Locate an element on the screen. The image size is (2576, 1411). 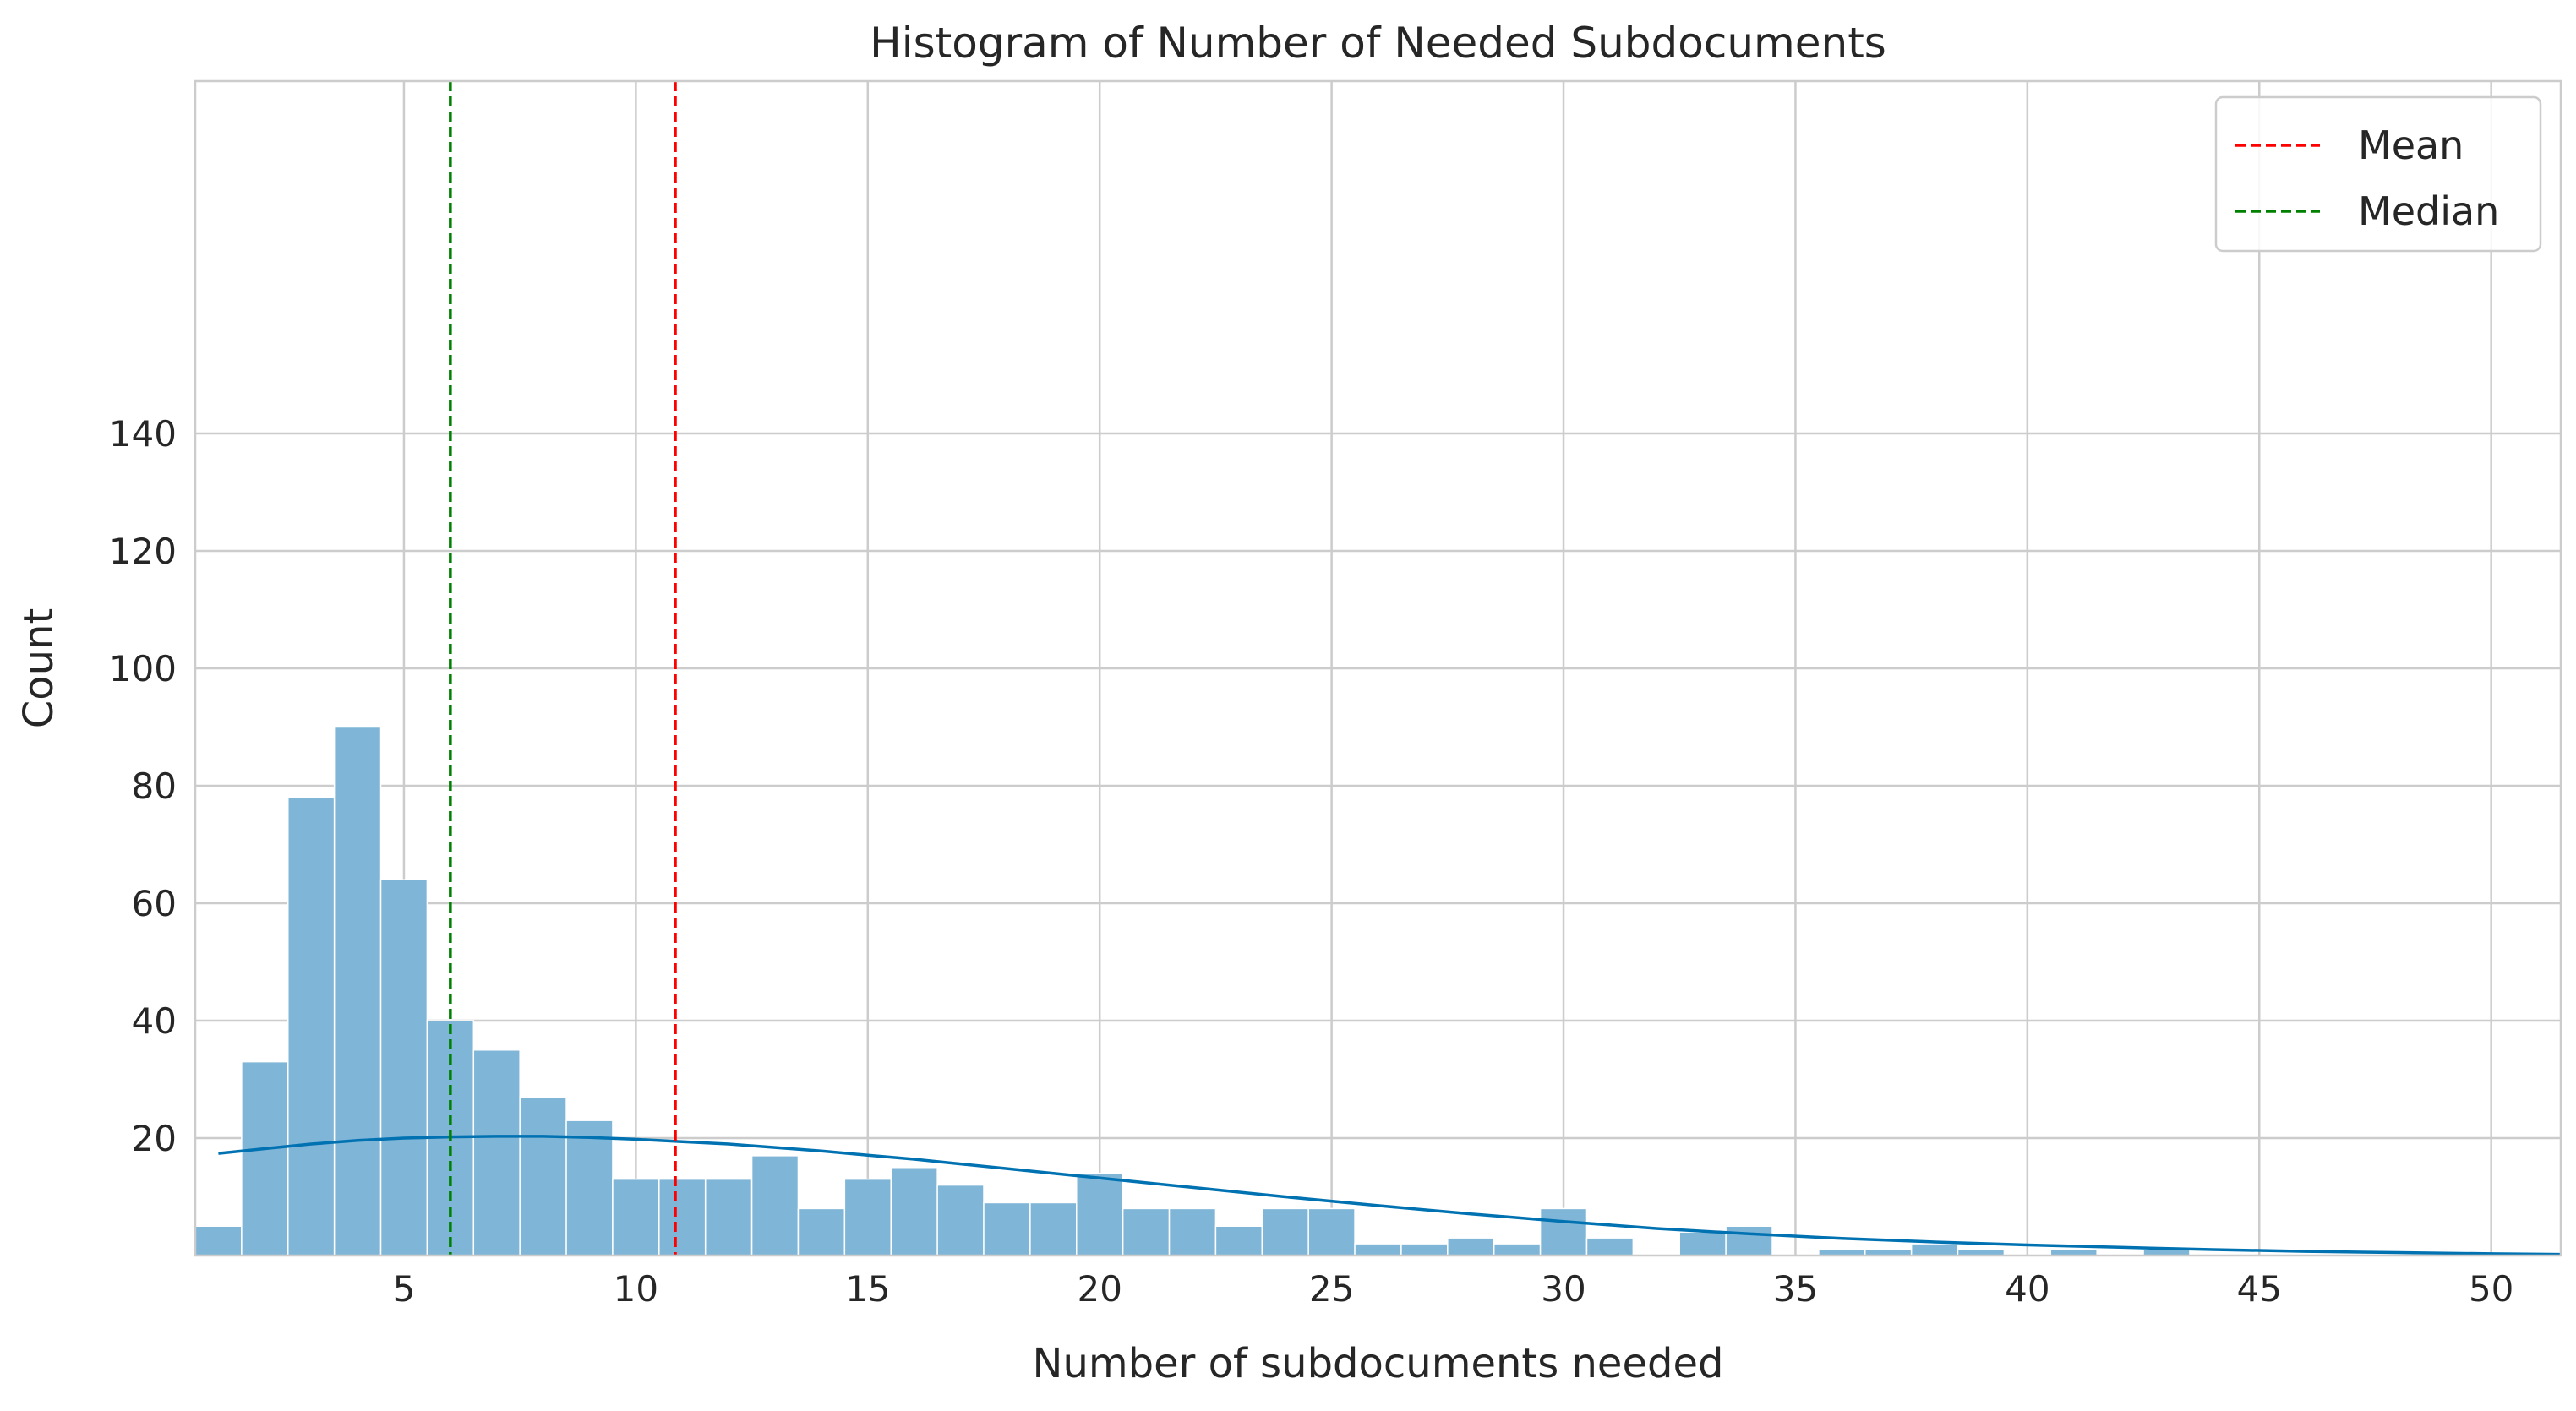
y-tick-label-100: 100 is located at coordinates (143, 668).